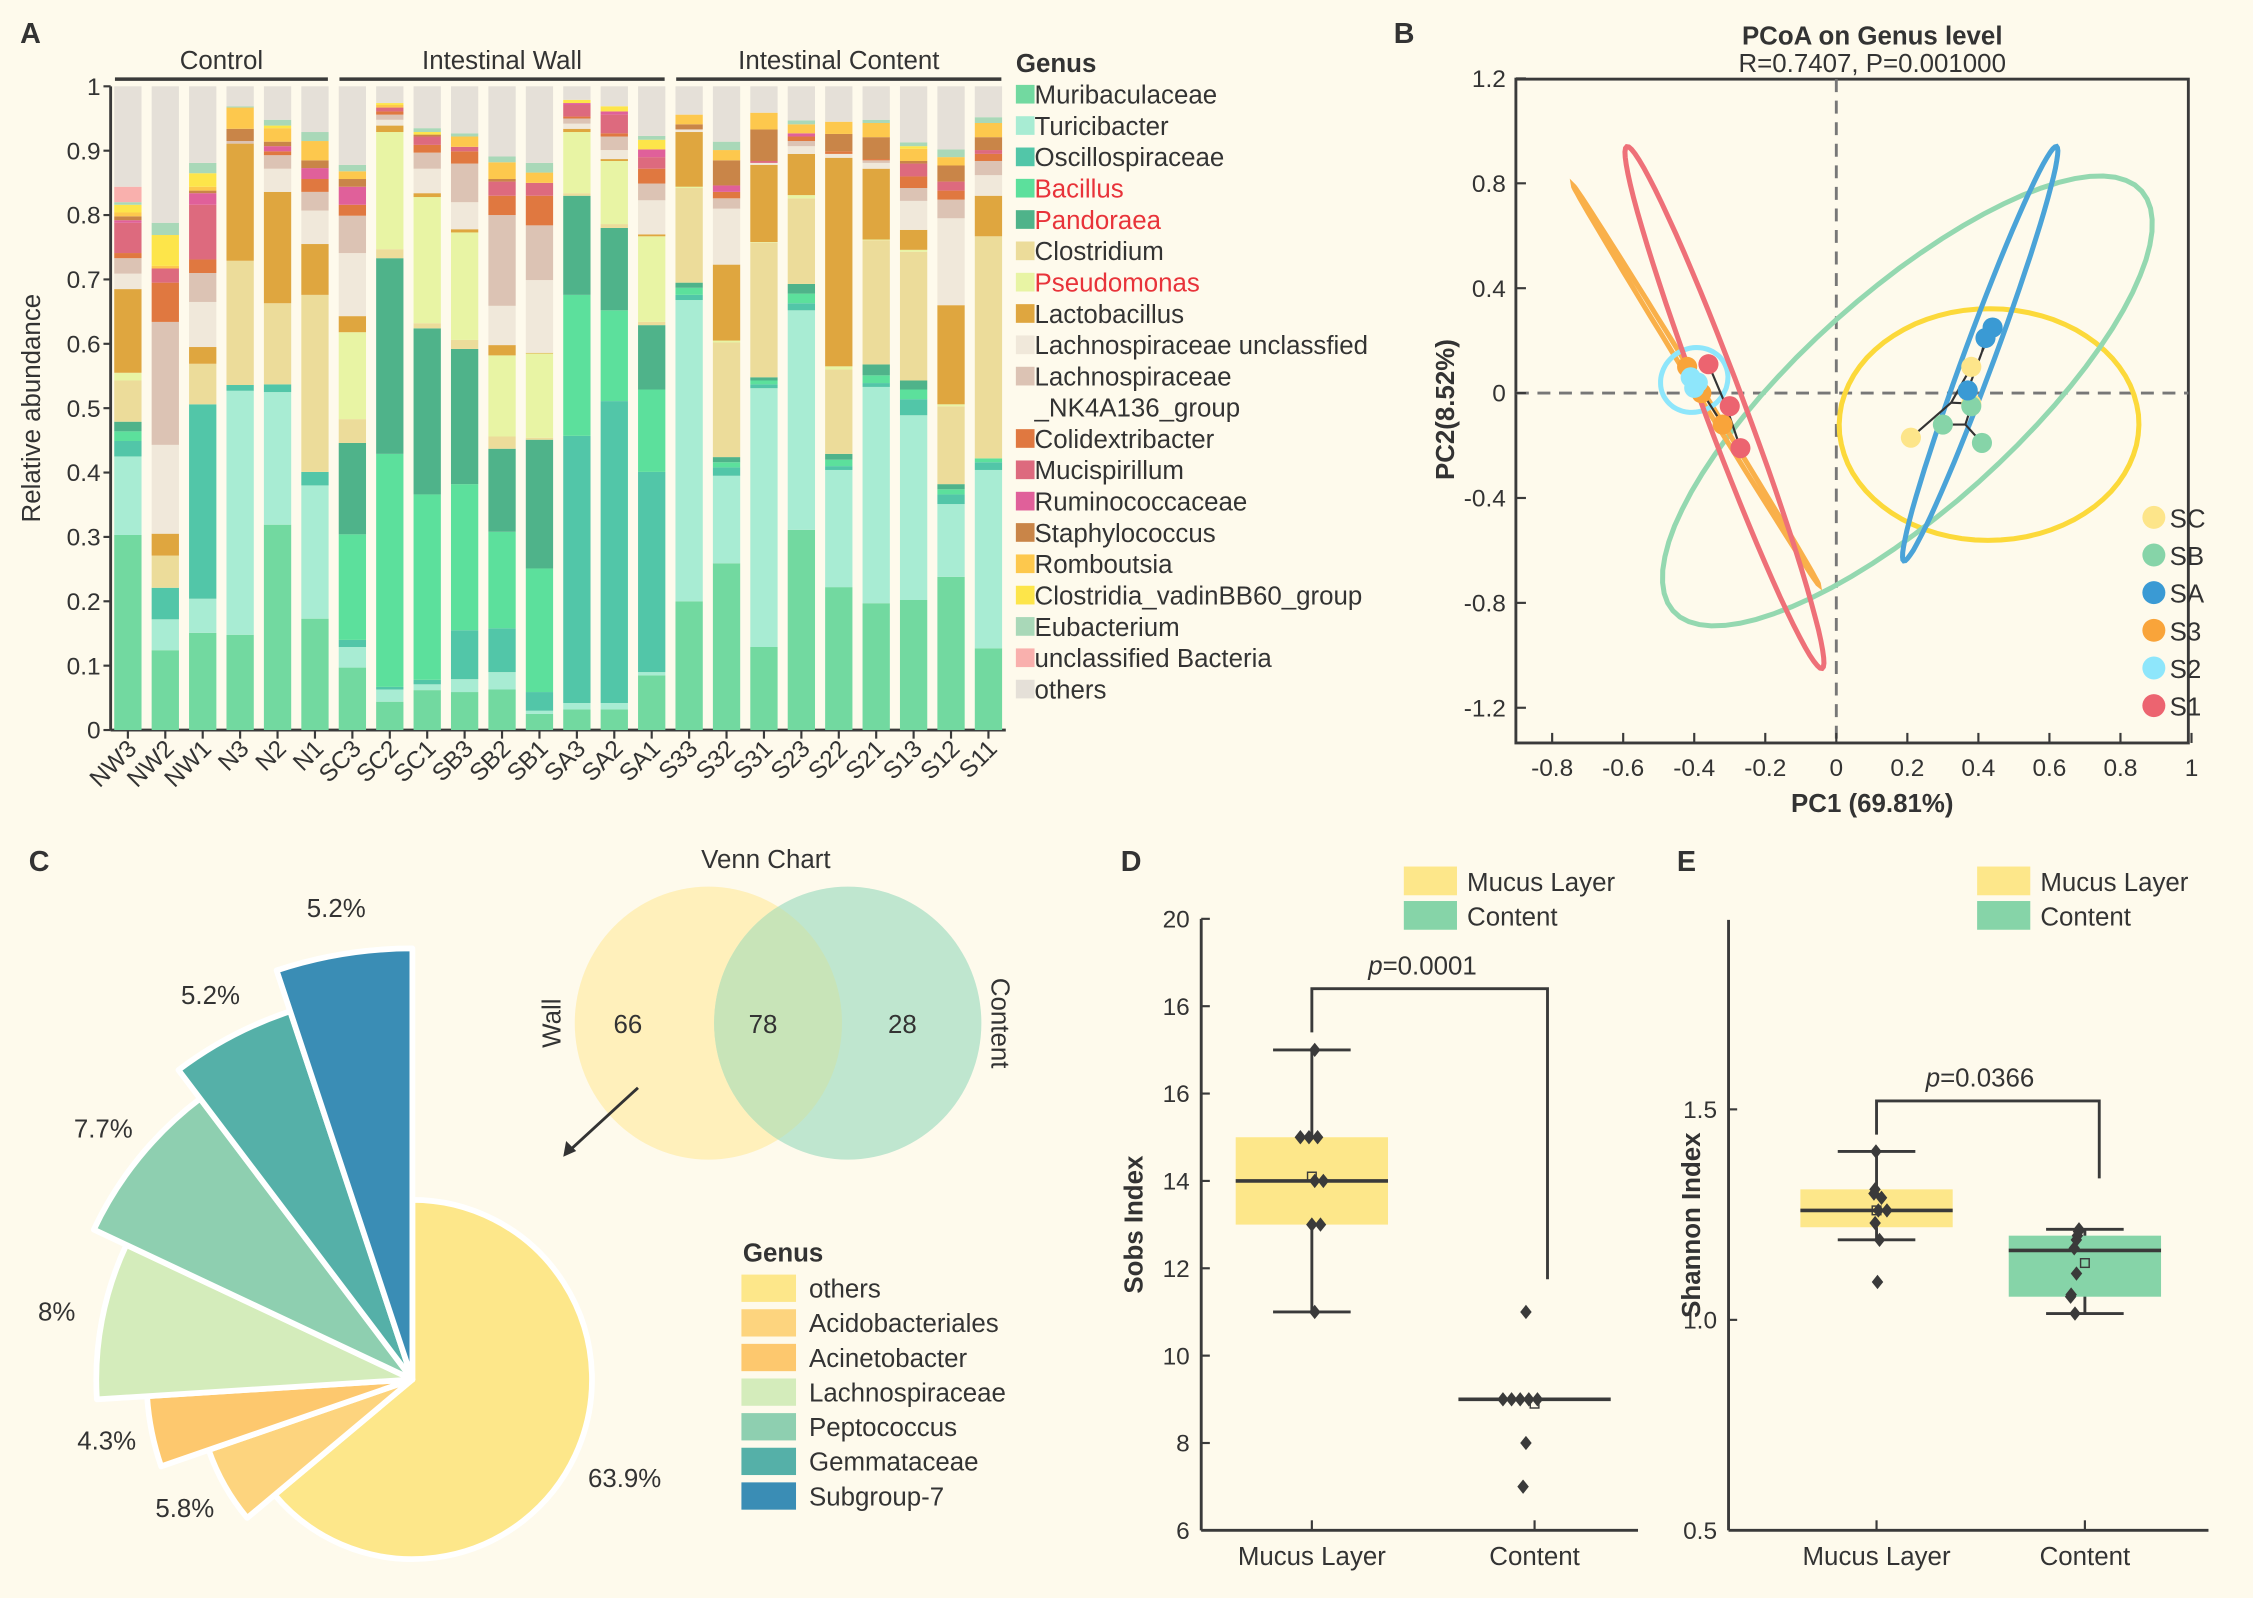 The image size is (2253, 1598). I want to click on point-SC, so click(1910, 437).